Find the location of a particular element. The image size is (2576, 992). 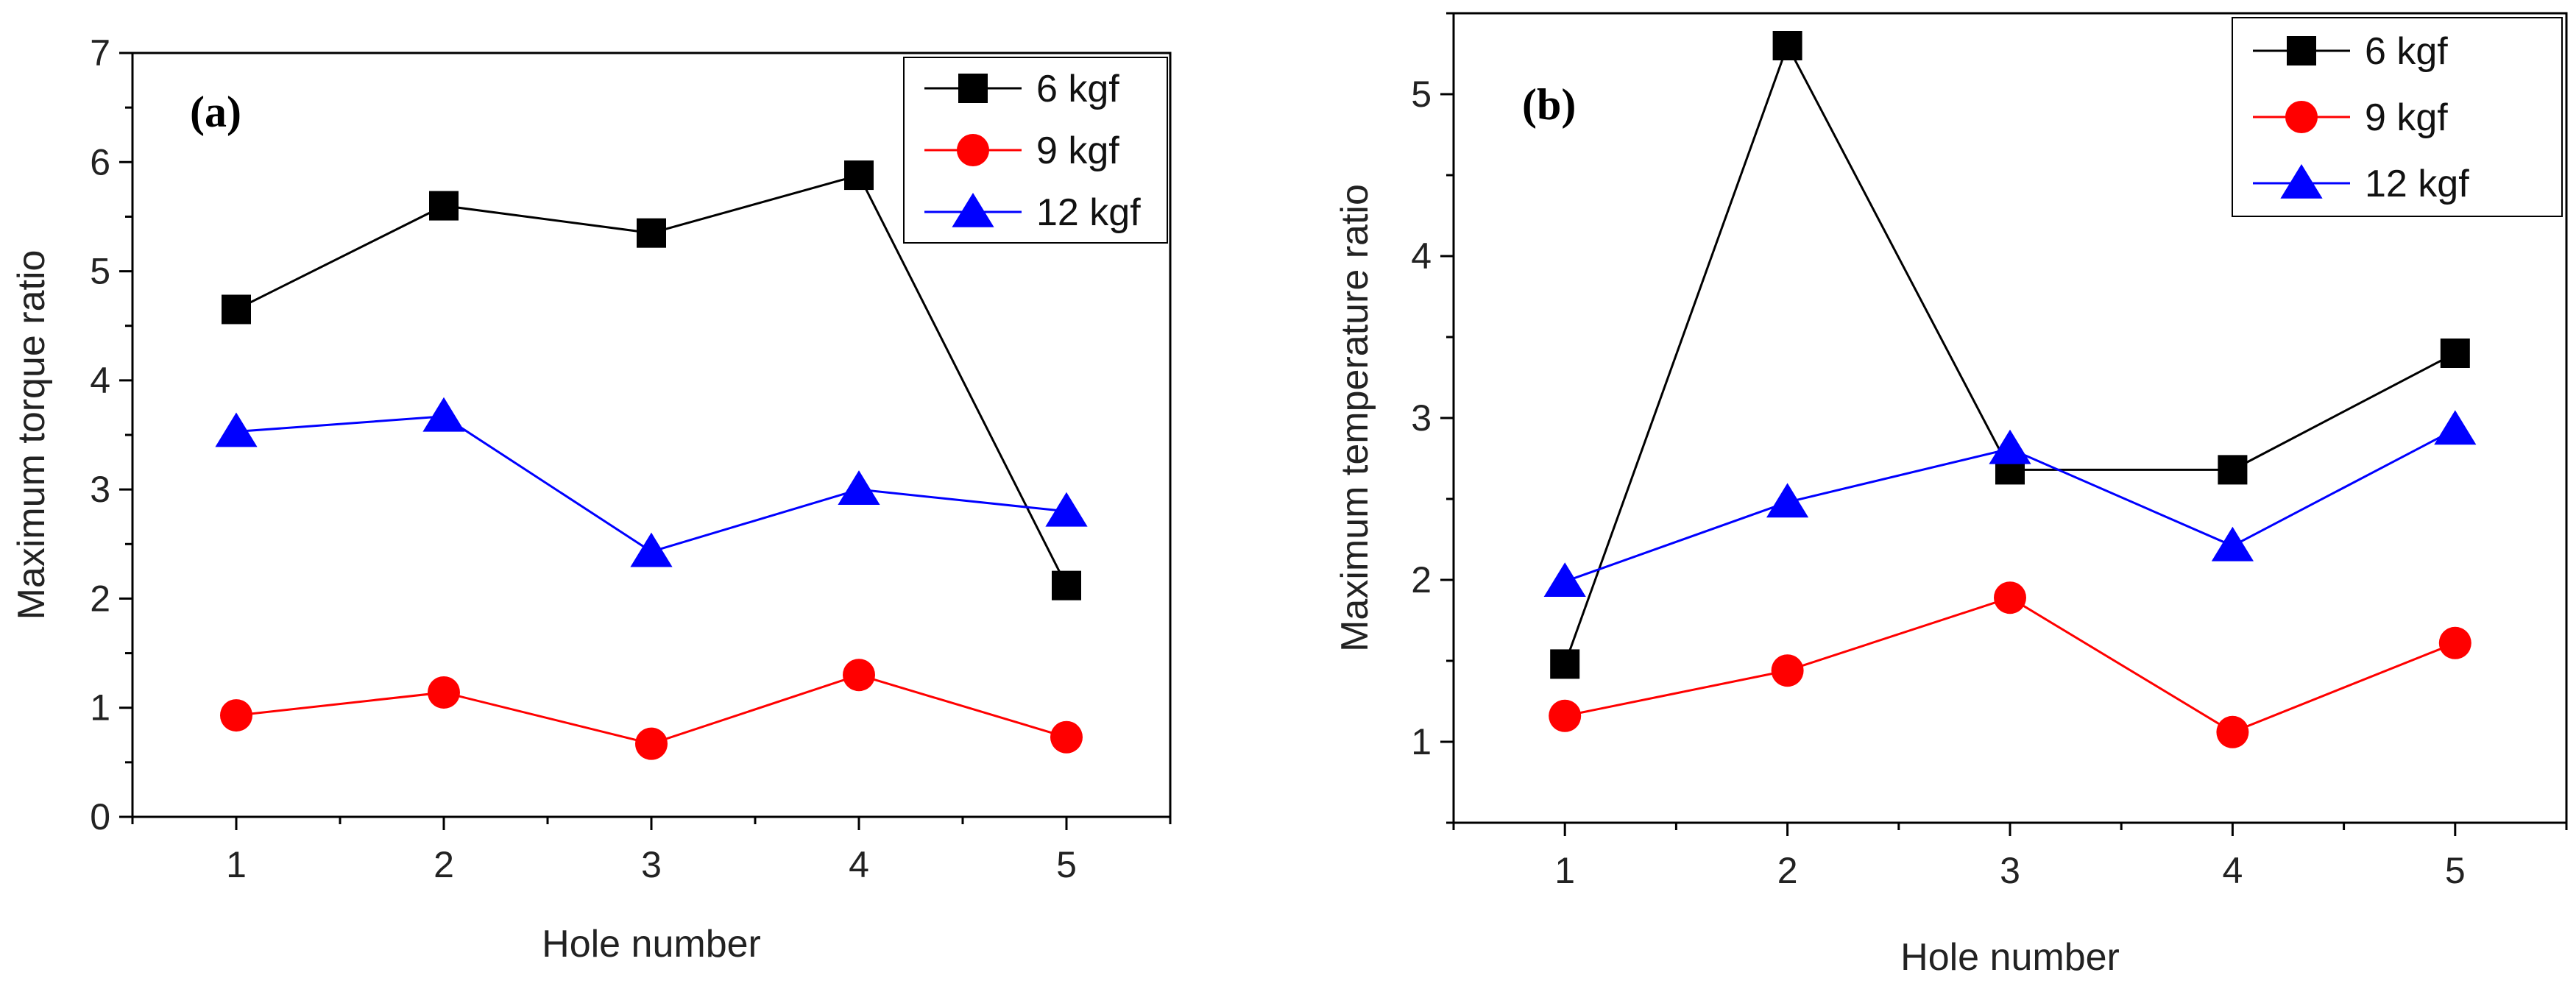

y-axis-label: Maximum torque ratio is located at coordinates (32, 435).